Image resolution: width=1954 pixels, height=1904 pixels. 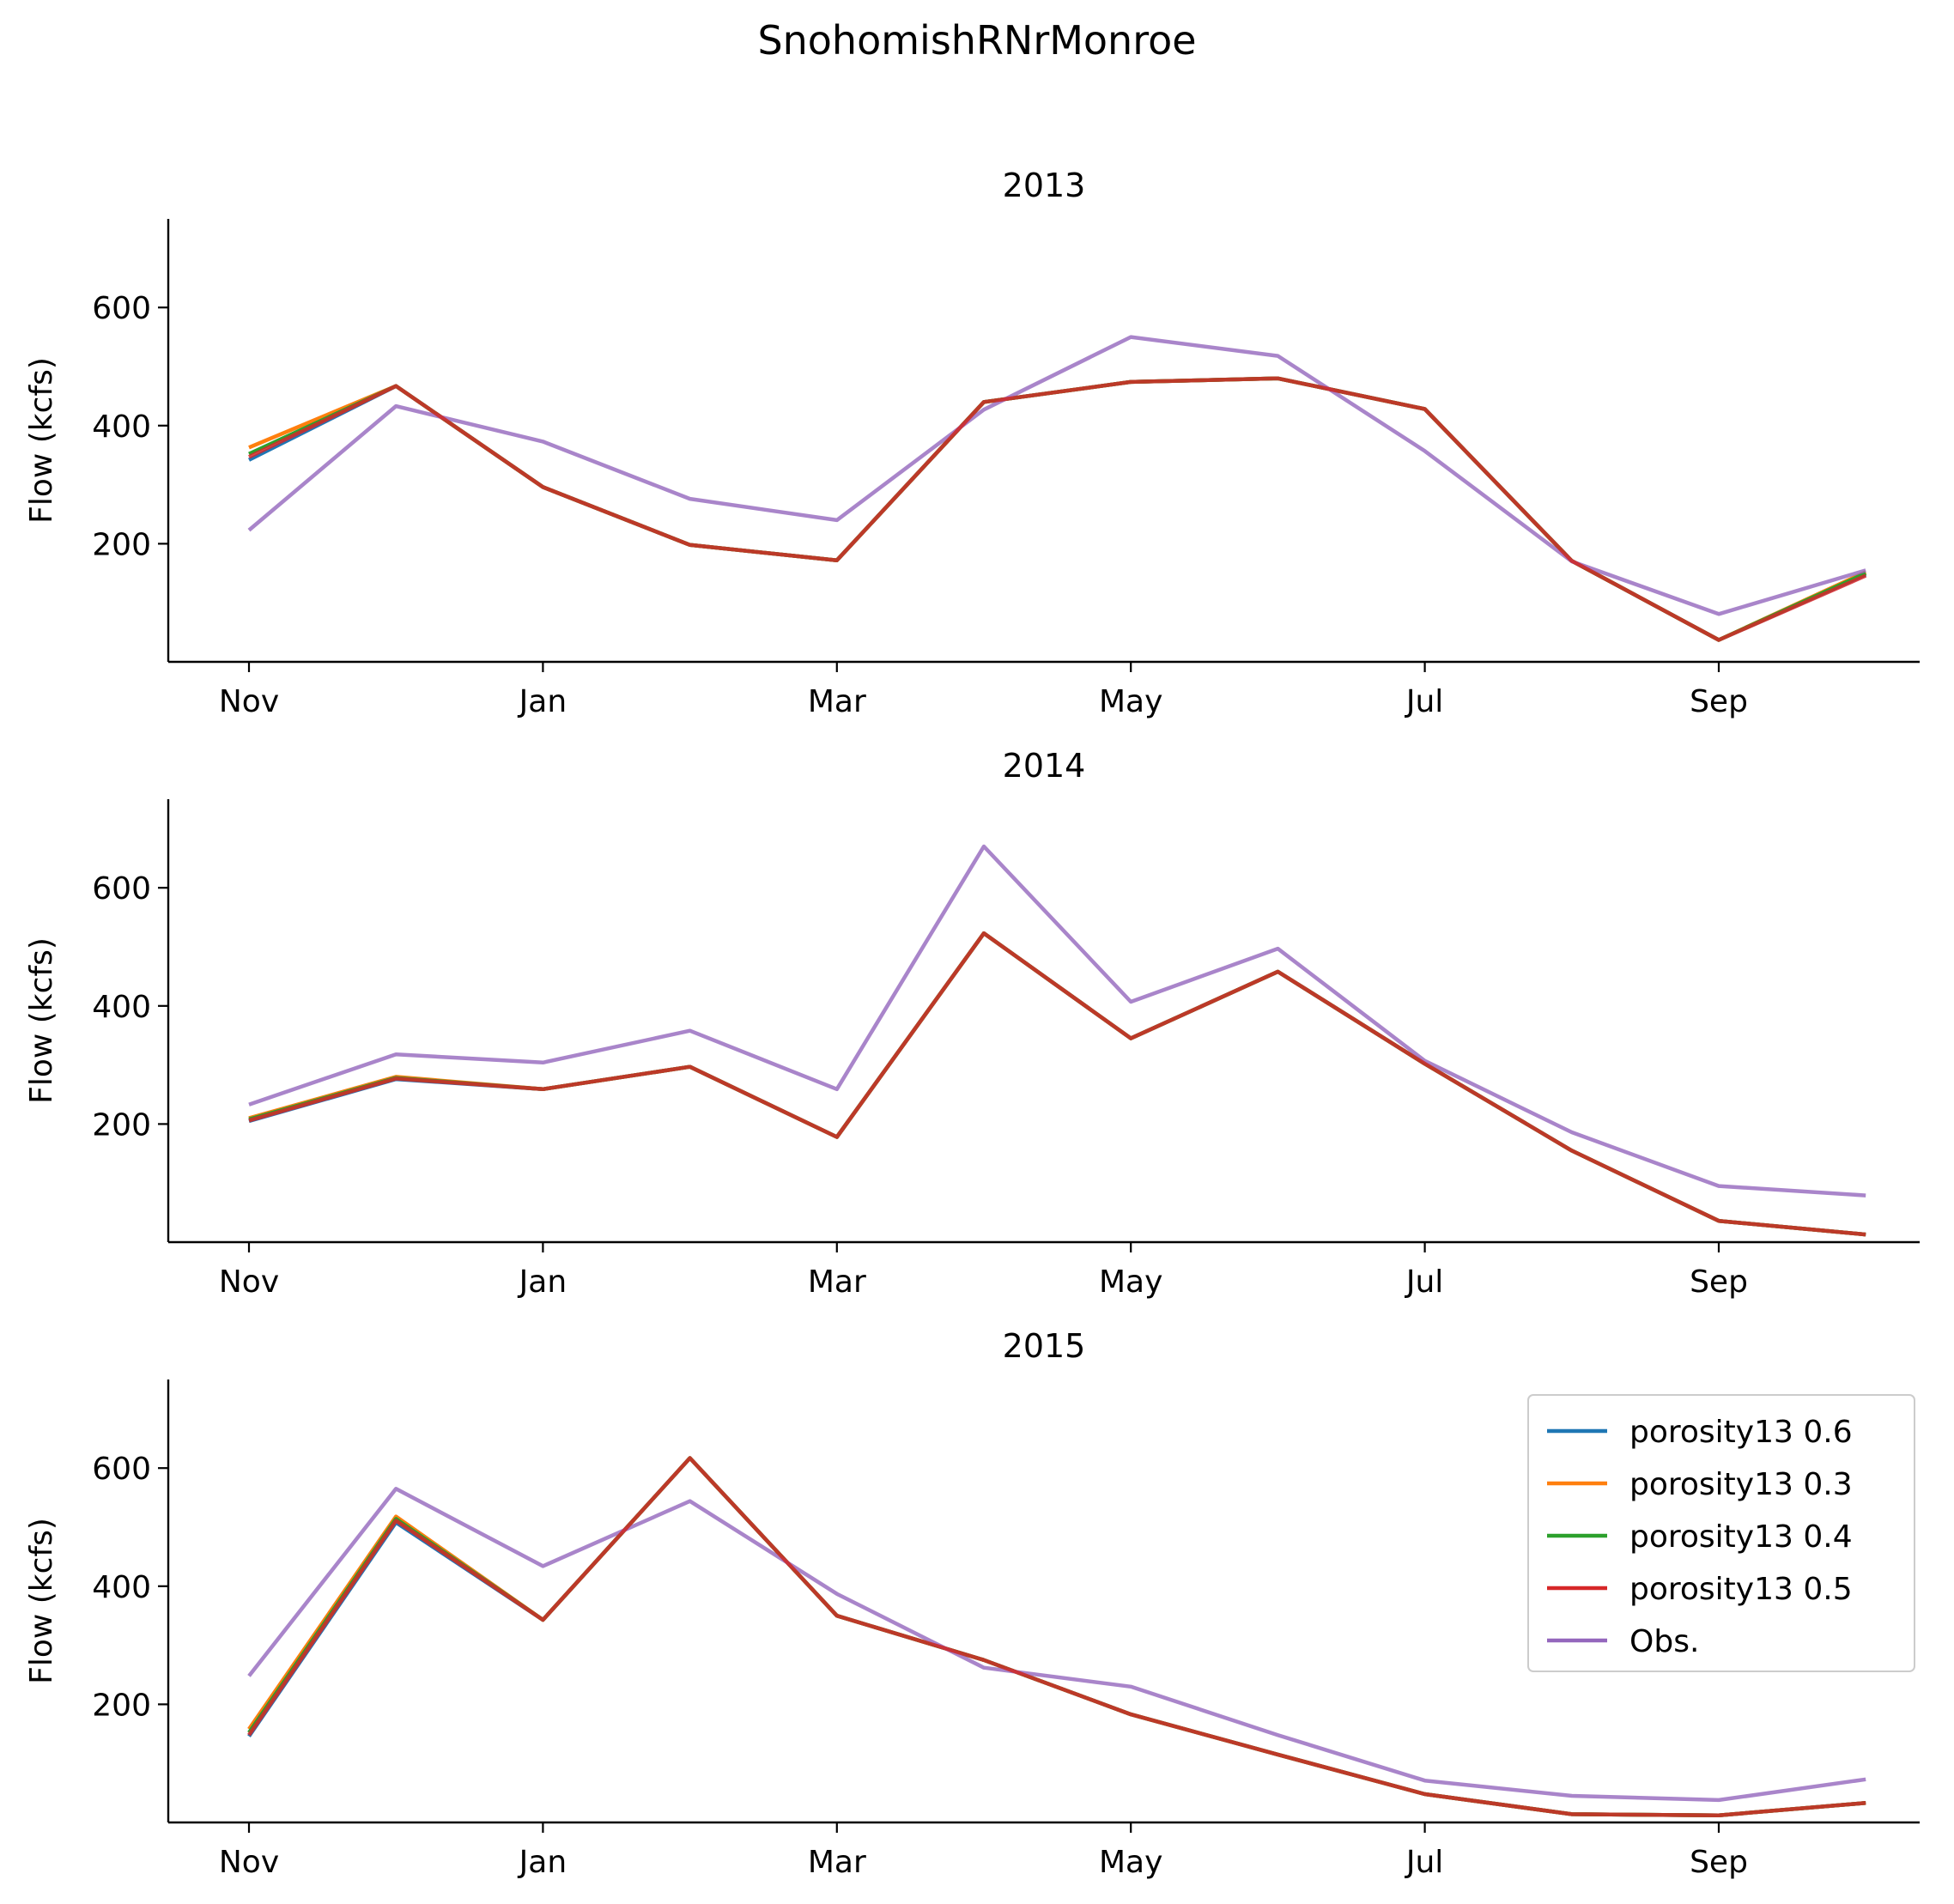 What do you see at coordinates (1741, 1537) in the screenshot?
I see `legend-entry-label: porosity13 0.4` at bounding box center [1741, 1537].